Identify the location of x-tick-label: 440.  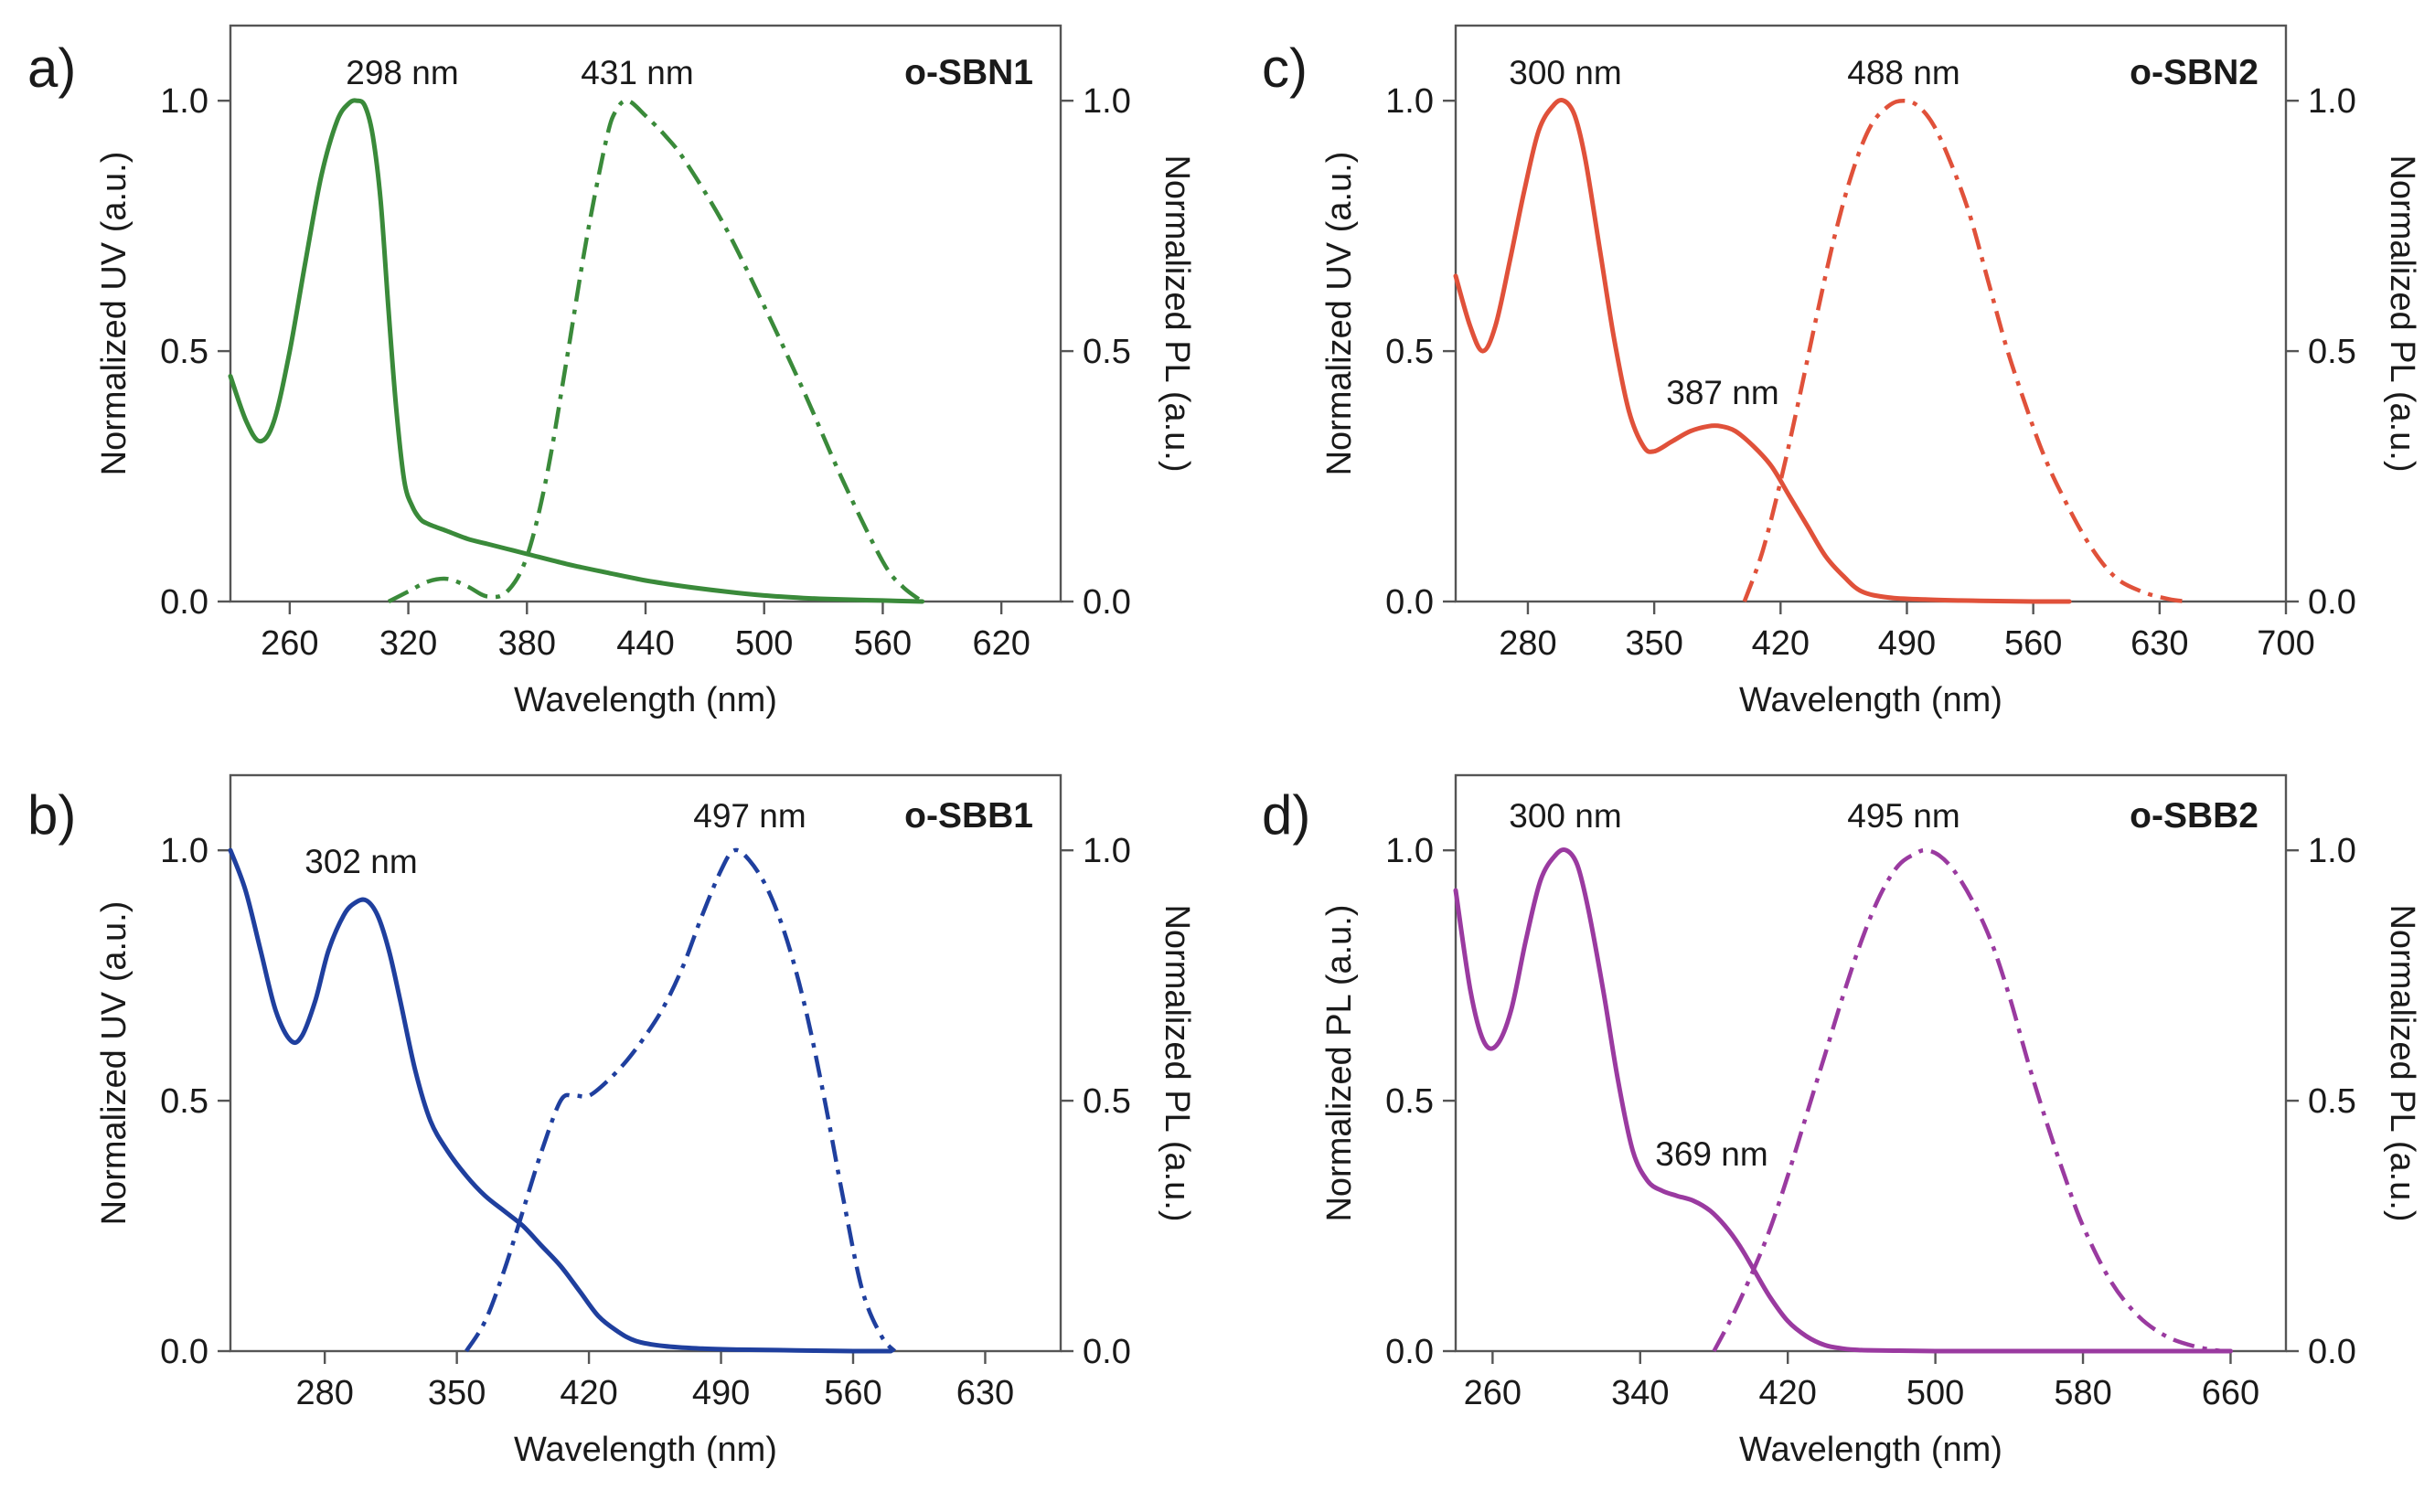
(645, 643).